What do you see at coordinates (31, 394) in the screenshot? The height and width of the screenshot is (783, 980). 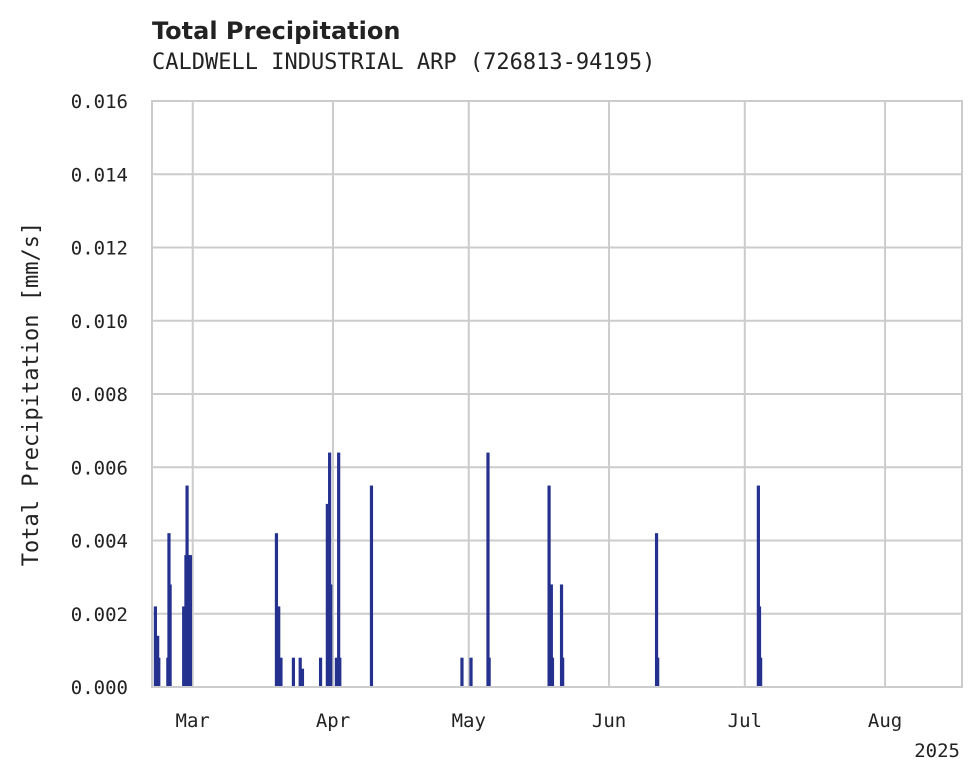 I see `y-axis-label: Total Precipitation [mm/s]` at bounding box center [31, 394].